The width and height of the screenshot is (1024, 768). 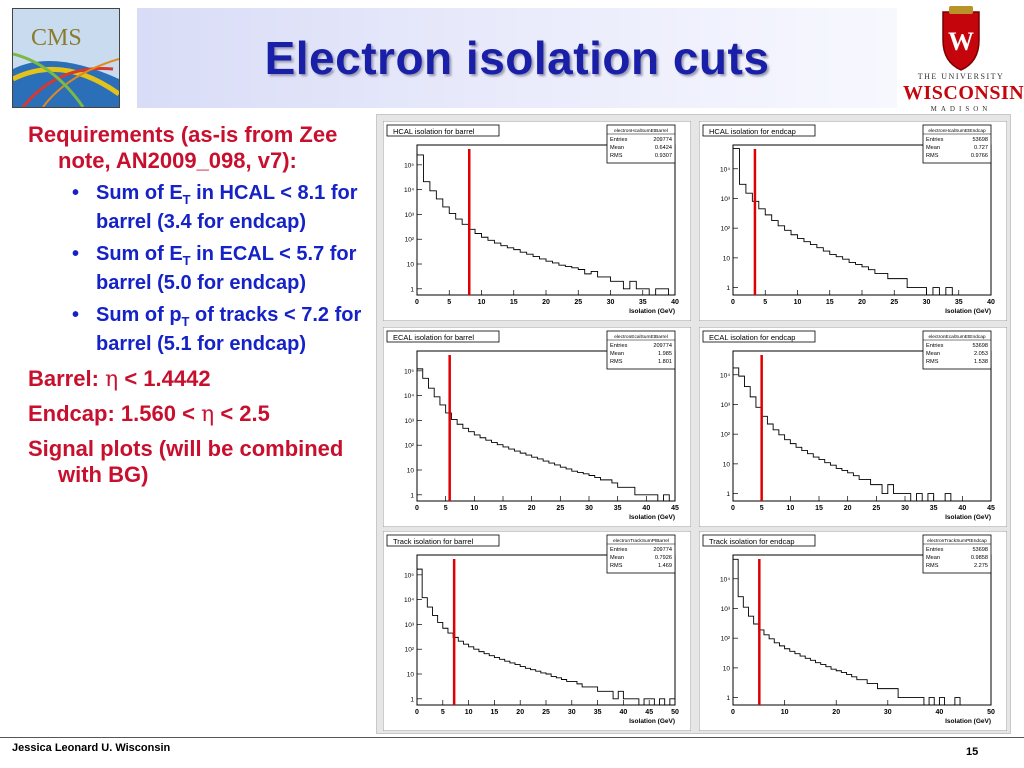 What do you see at coordinates (752, 541) in the screenshot?
I see `histogram-title: Track isolation for endcap` at bounding box center [752, 541].